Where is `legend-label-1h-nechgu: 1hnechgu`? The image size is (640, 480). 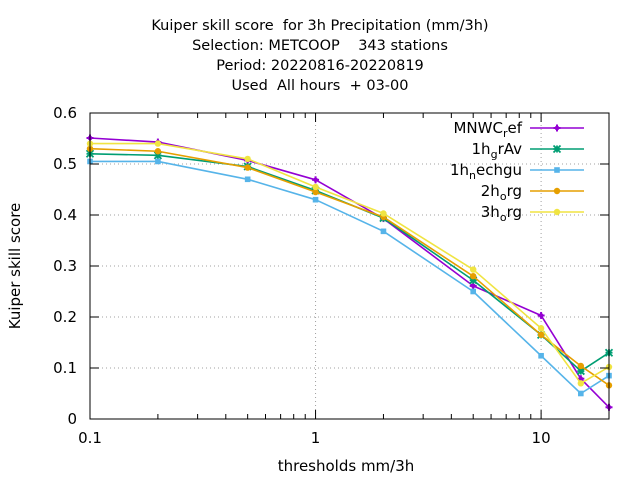
legend-label-1h-nechgu: 1hnechgu is located at coordinates (486, 171).